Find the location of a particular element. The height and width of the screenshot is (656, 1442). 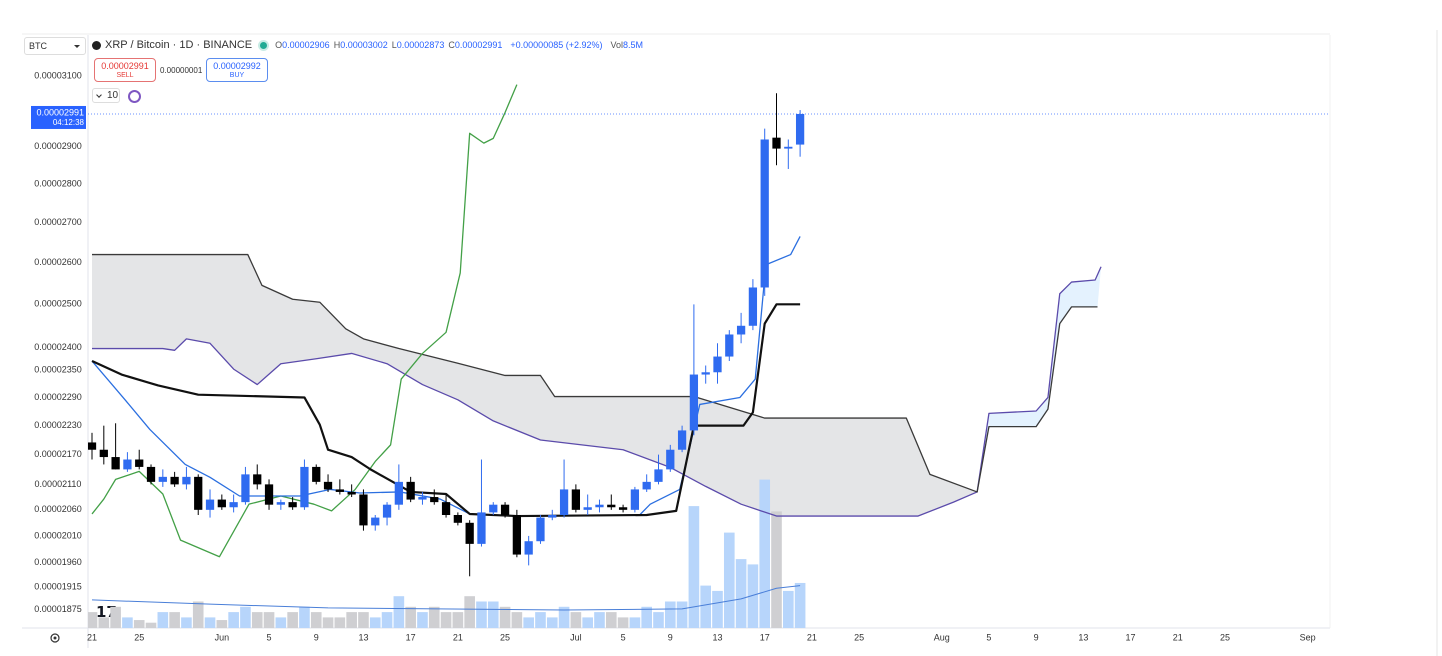

ohlc-value: 0.00002873 is located at coordinates (420, 45).